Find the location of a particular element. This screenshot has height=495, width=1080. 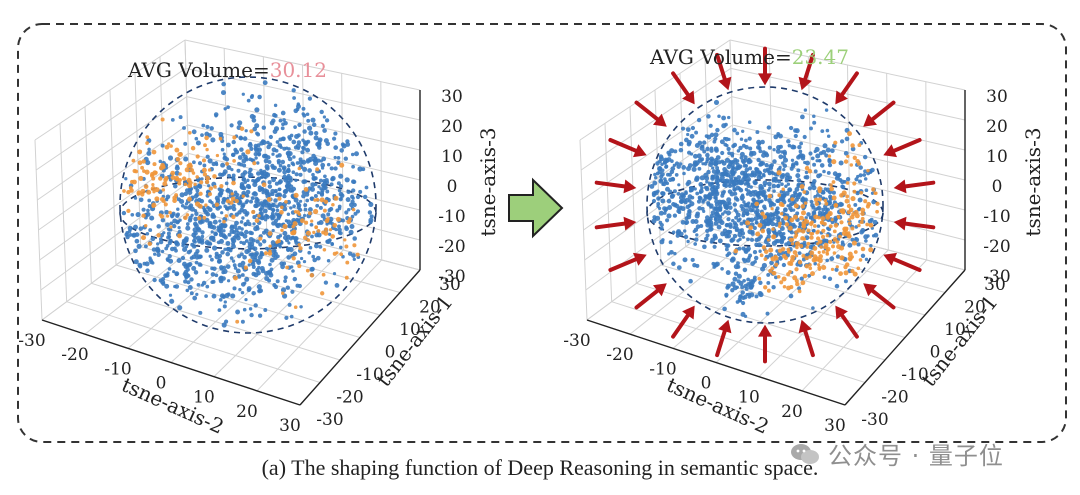

x-tick-label: -30 is located at coordinates (576, 341).